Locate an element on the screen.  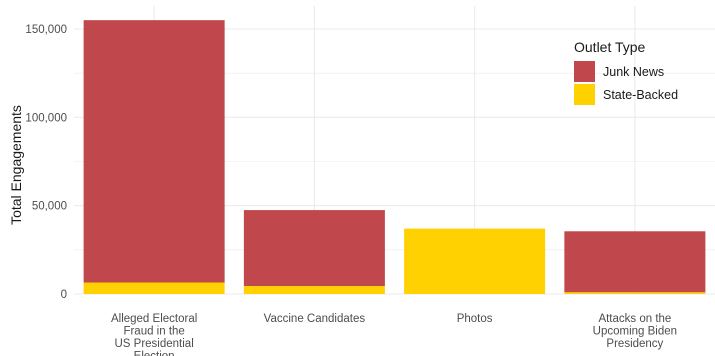
y-tick-label: 50,000 is located at coordinates (49, 207).